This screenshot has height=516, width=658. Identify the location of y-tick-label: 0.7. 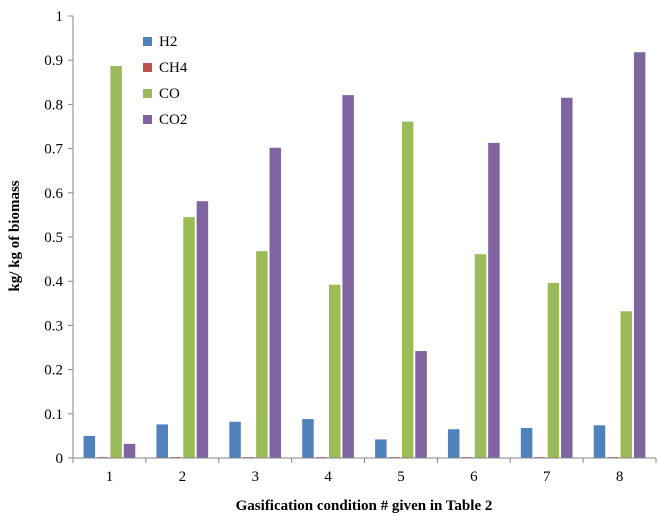
(53, 150).